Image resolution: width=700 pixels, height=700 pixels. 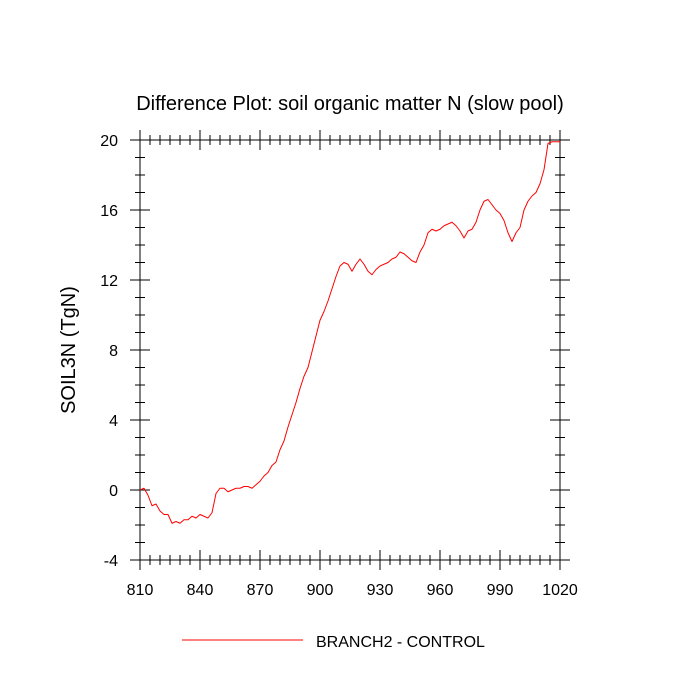 I want to click on y-tick-label: 20, so click(x=109, y=141).